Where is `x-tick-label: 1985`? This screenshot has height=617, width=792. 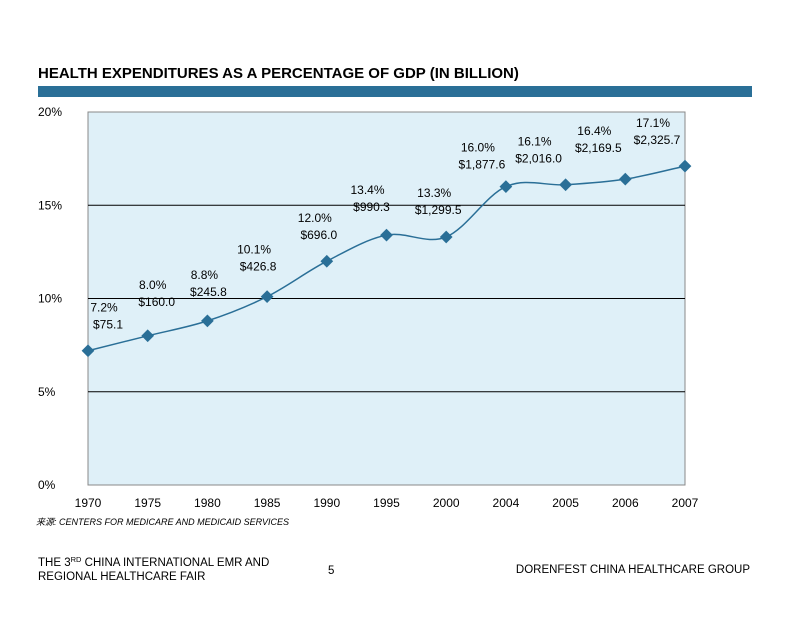
x-tick-label: 1985 is located at coordinates (267, 503).